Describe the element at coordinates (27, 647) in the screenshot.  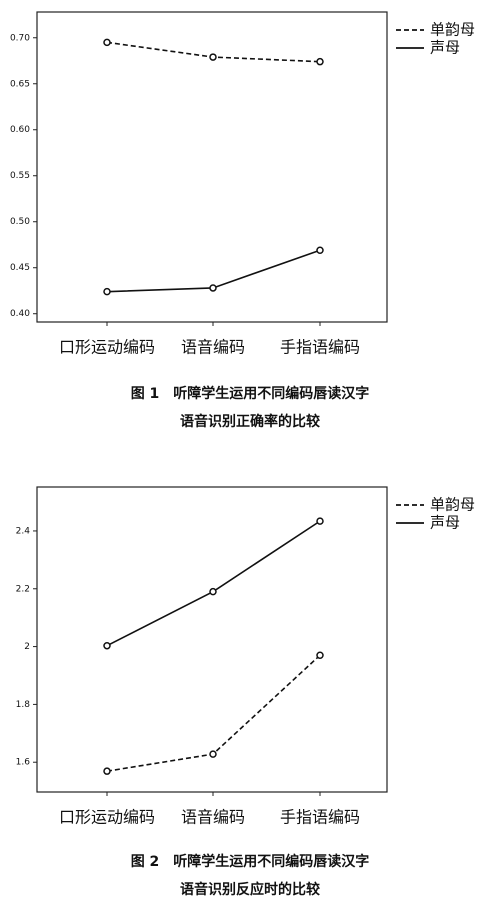
I see `y-tick-label: 2` at that location.